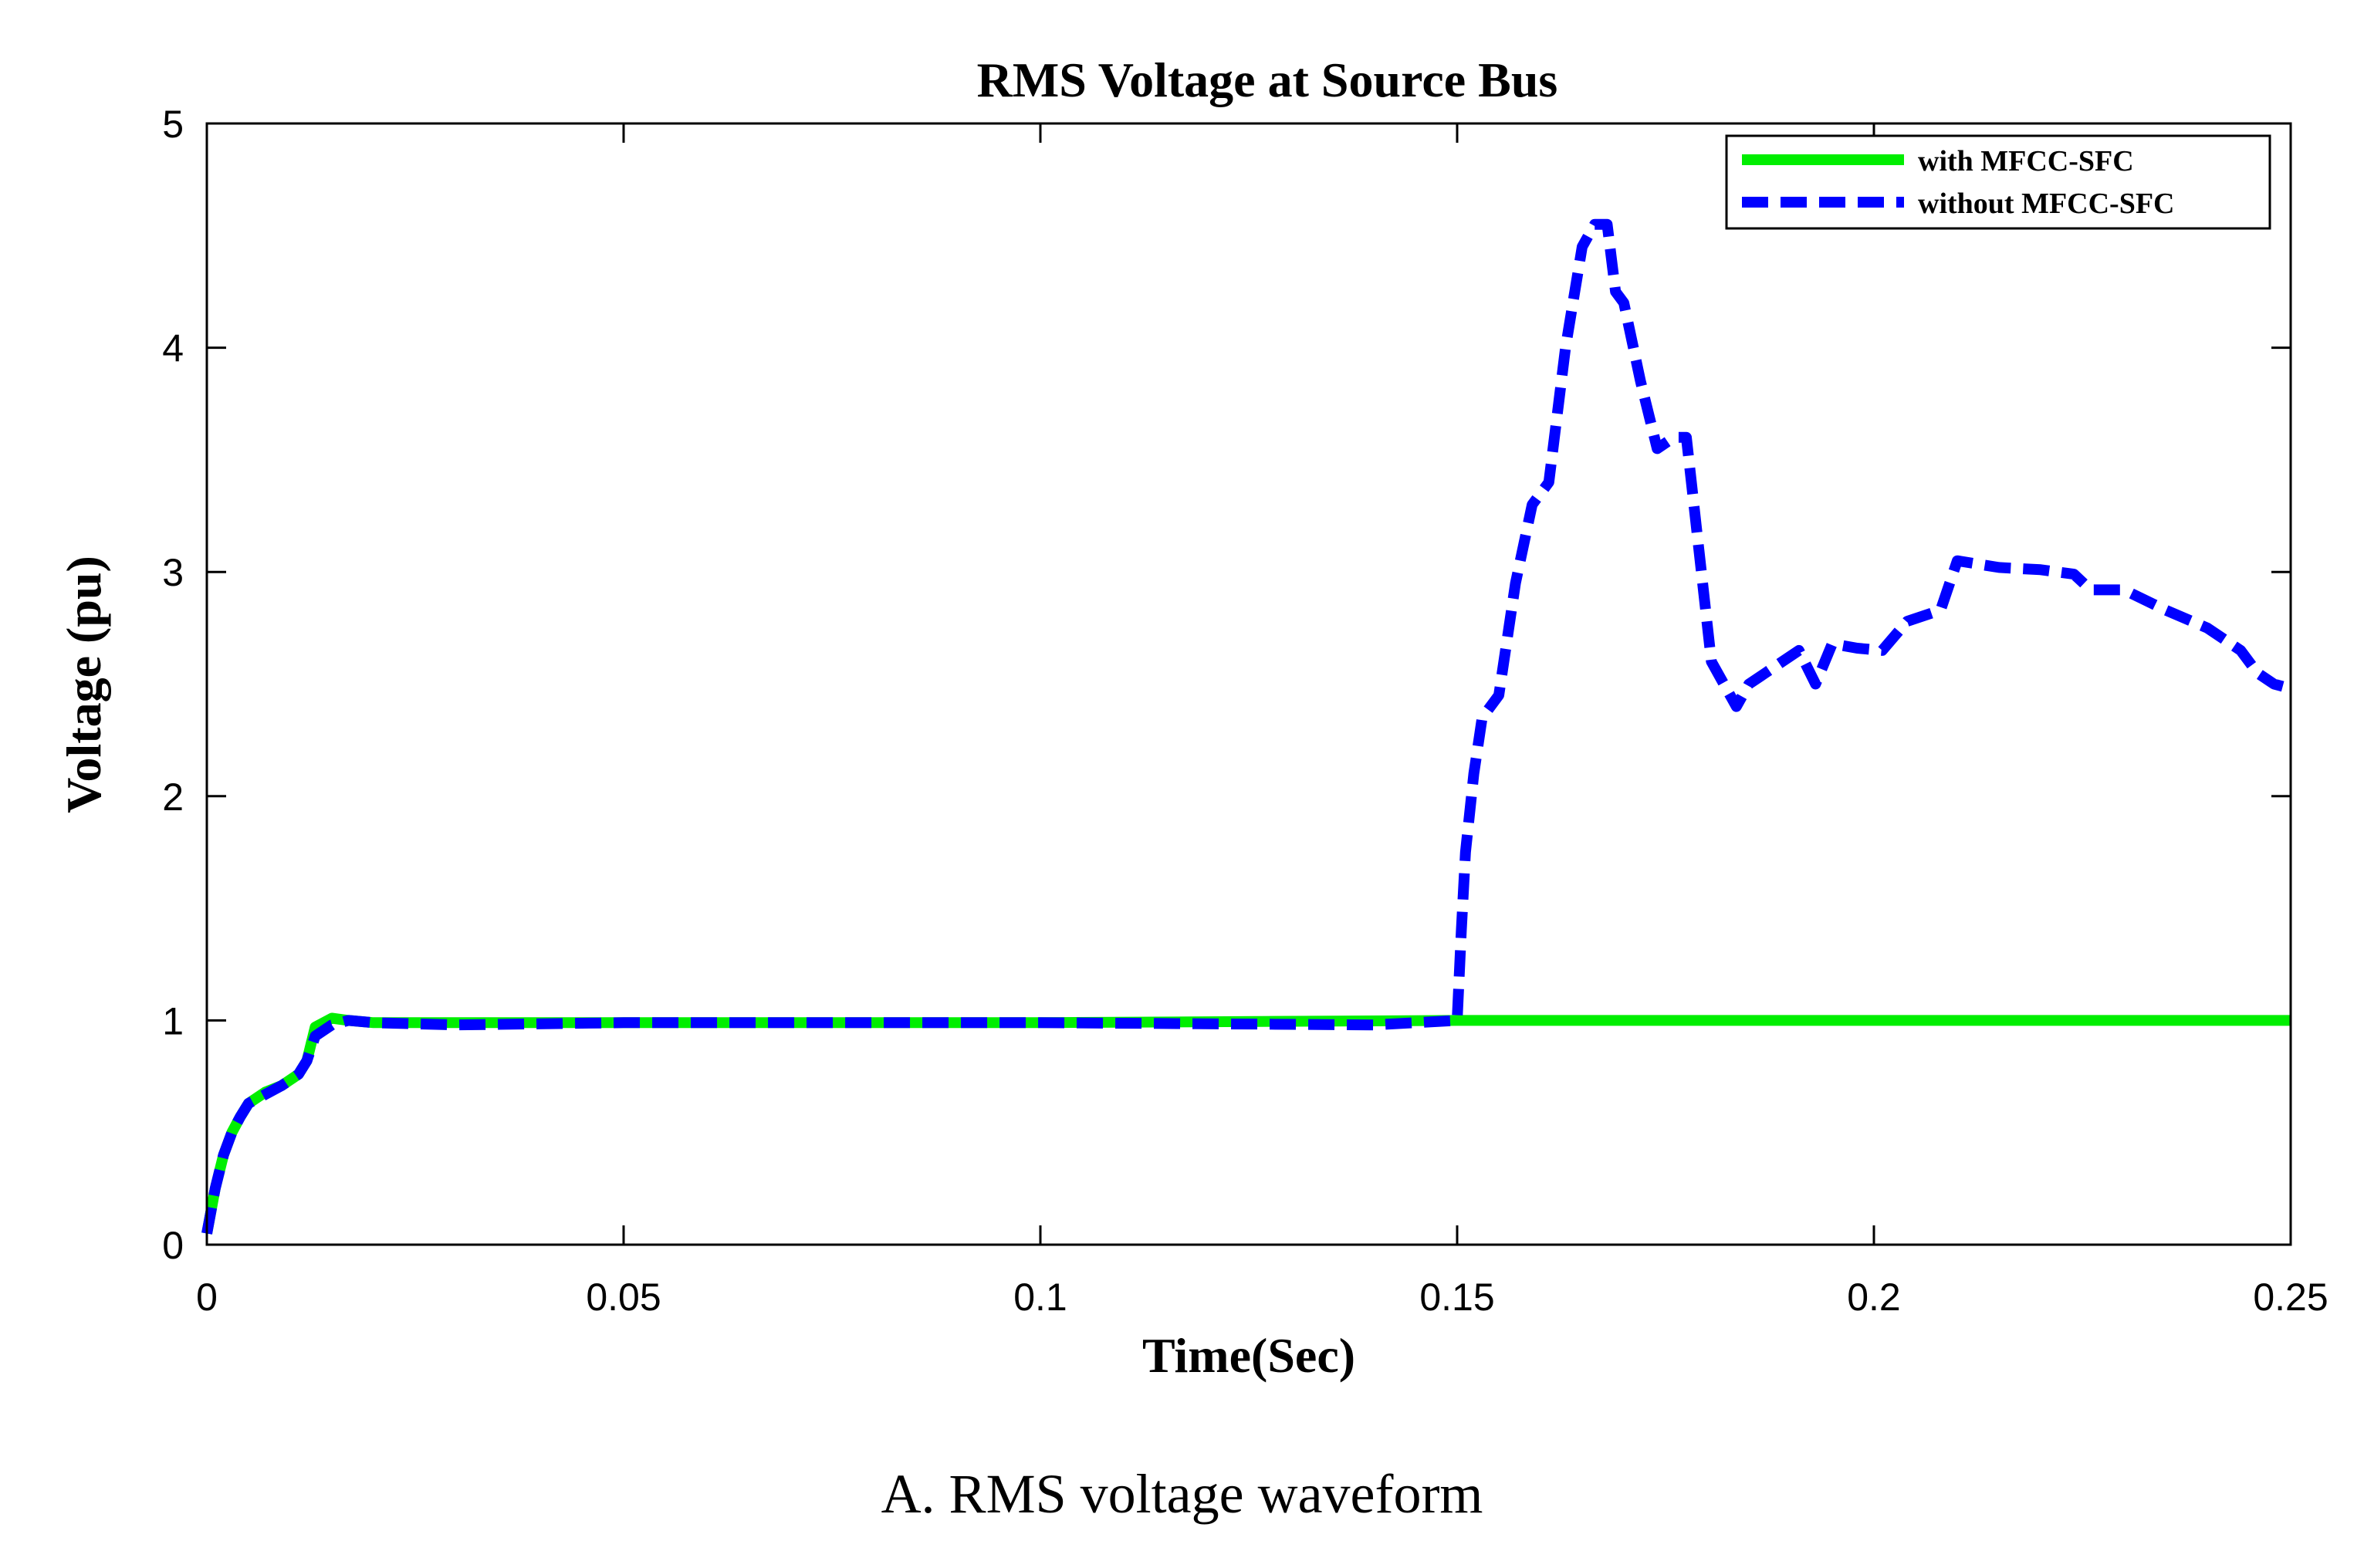 The image size is (2364, 1568). What do you see at coordinates (173, 348) in the screenshot?
I see `y-tick-label: 4` at bounding box center [173, 348].